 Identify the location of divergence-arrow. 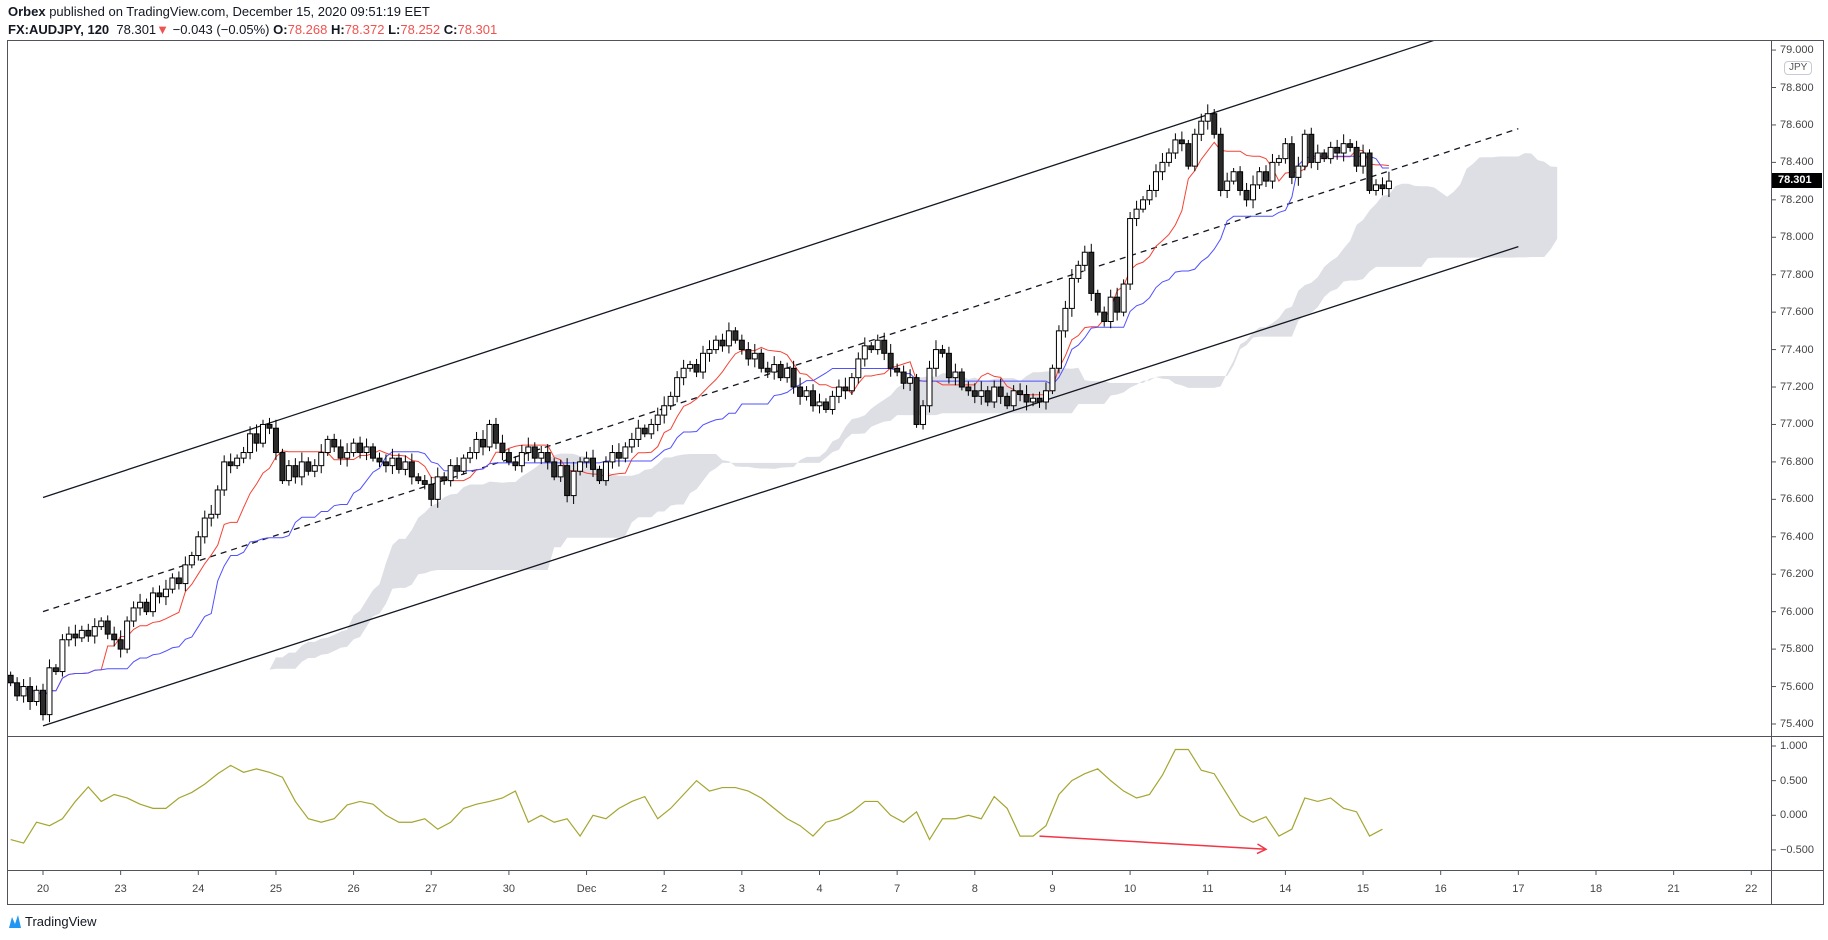
(1153, 843).